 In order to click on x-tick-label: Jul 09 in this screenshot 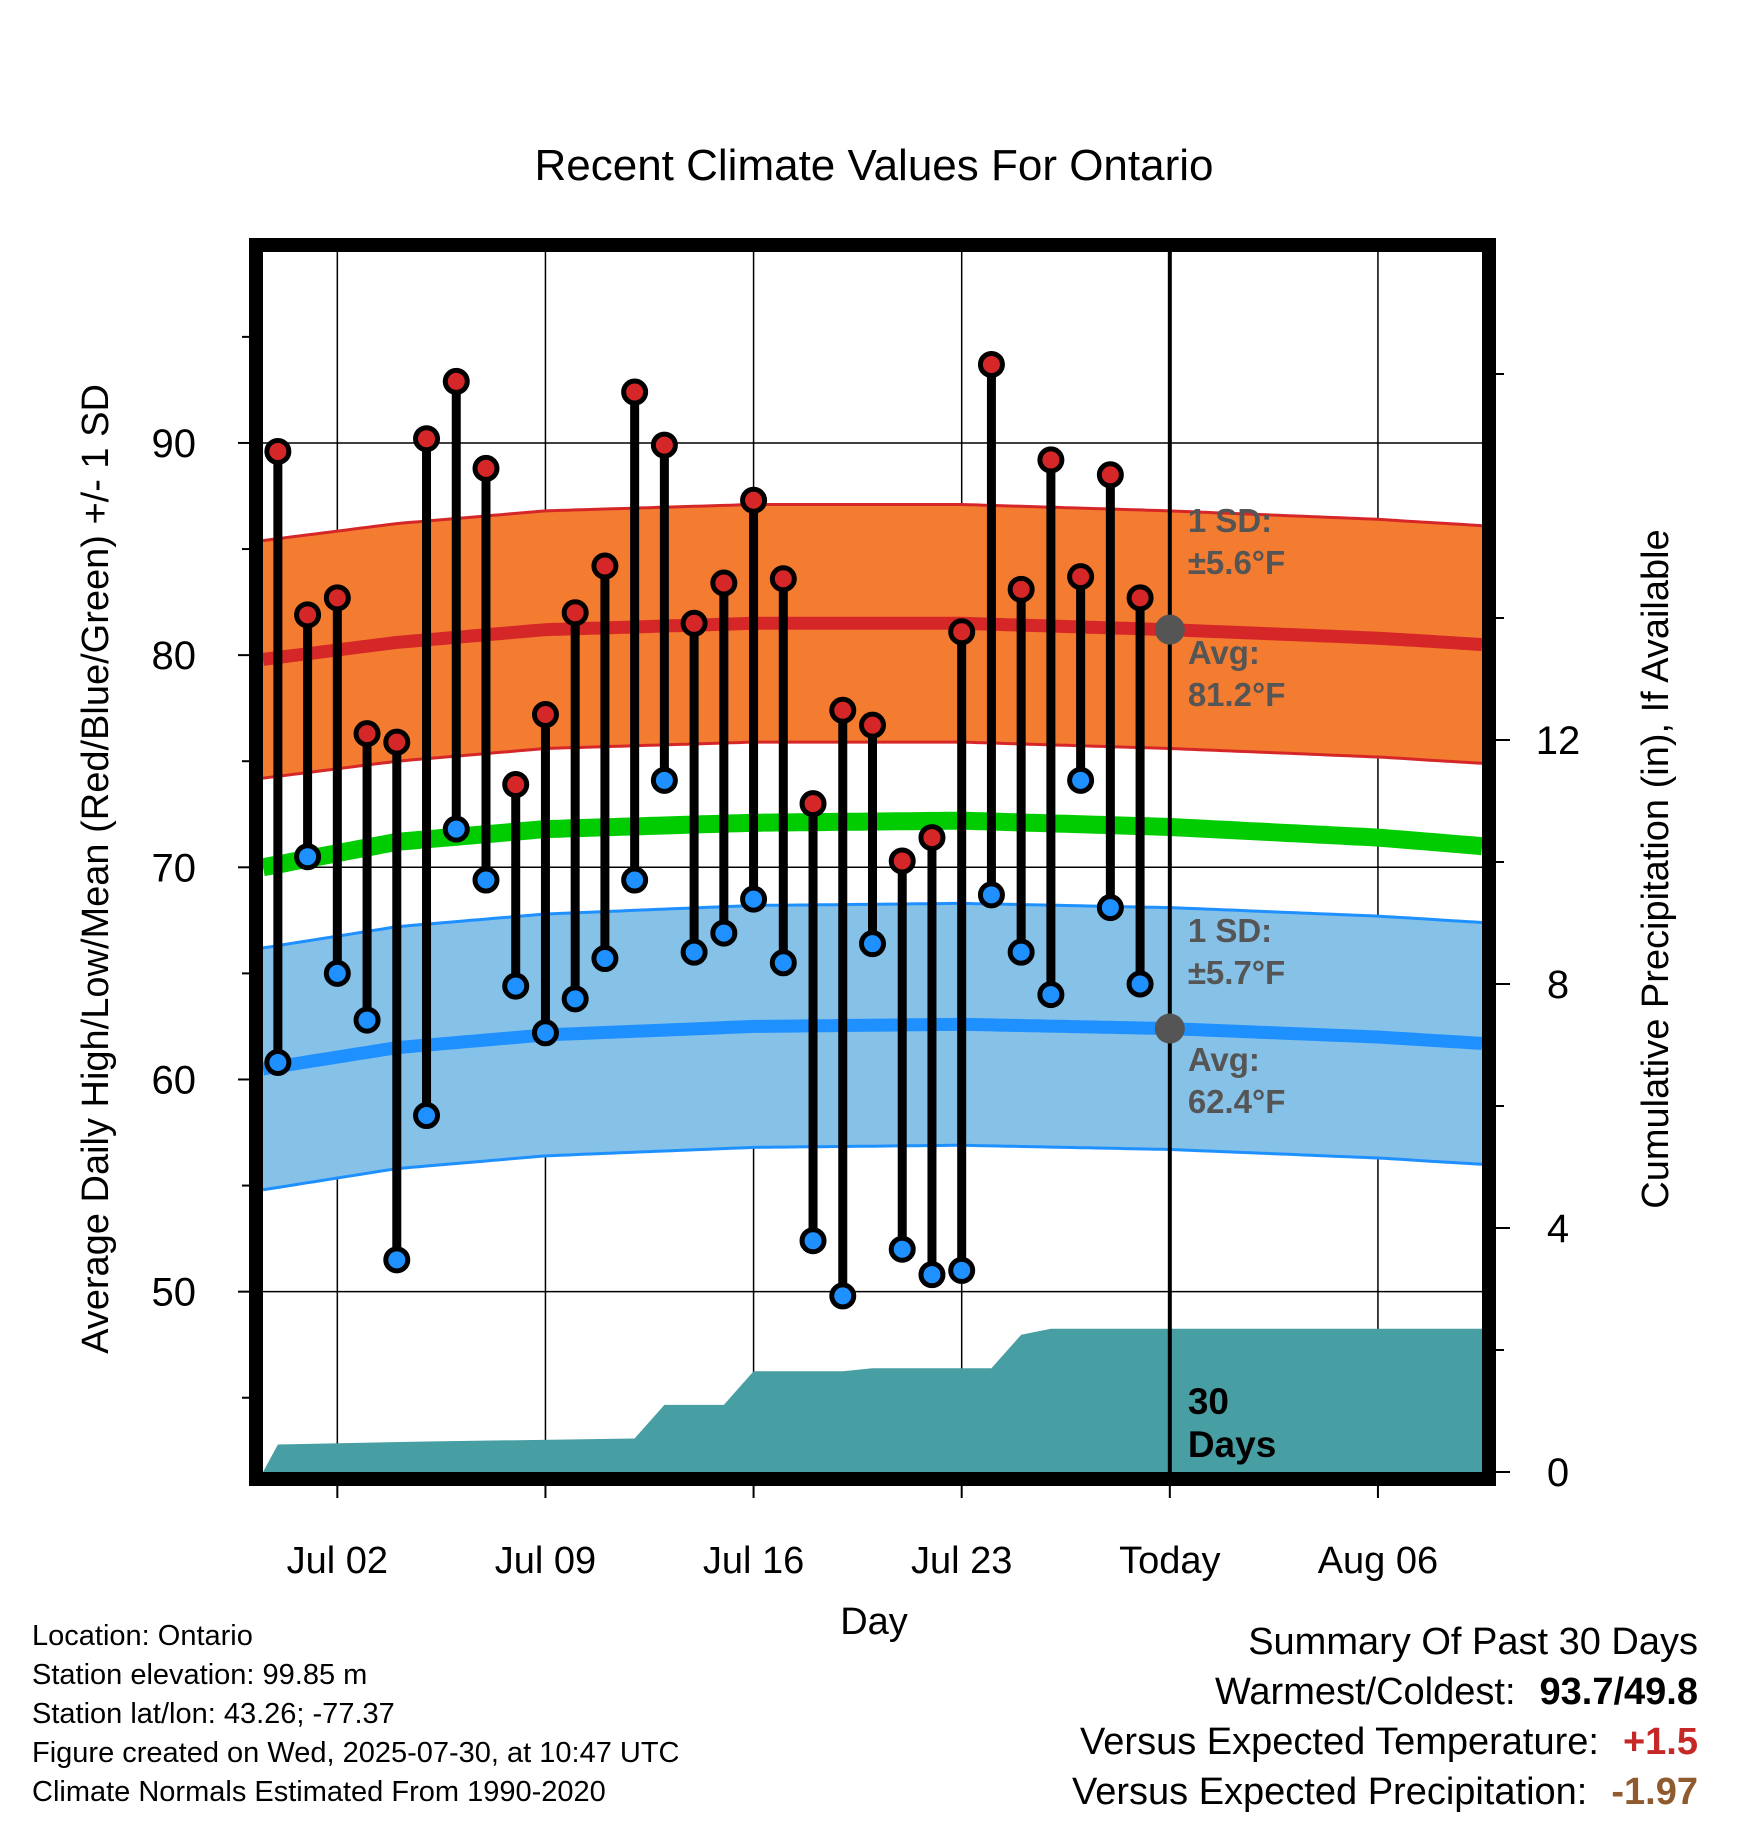, I will do `click(545, 1561)`.